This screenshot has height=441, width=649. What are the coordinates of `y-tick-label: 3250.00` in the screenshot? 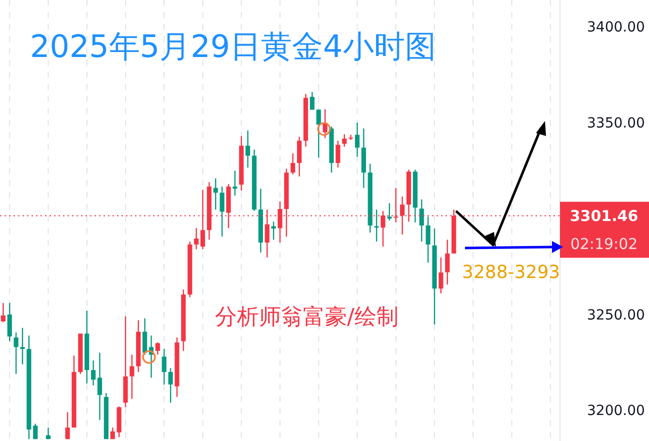 It's located at (616, 315).